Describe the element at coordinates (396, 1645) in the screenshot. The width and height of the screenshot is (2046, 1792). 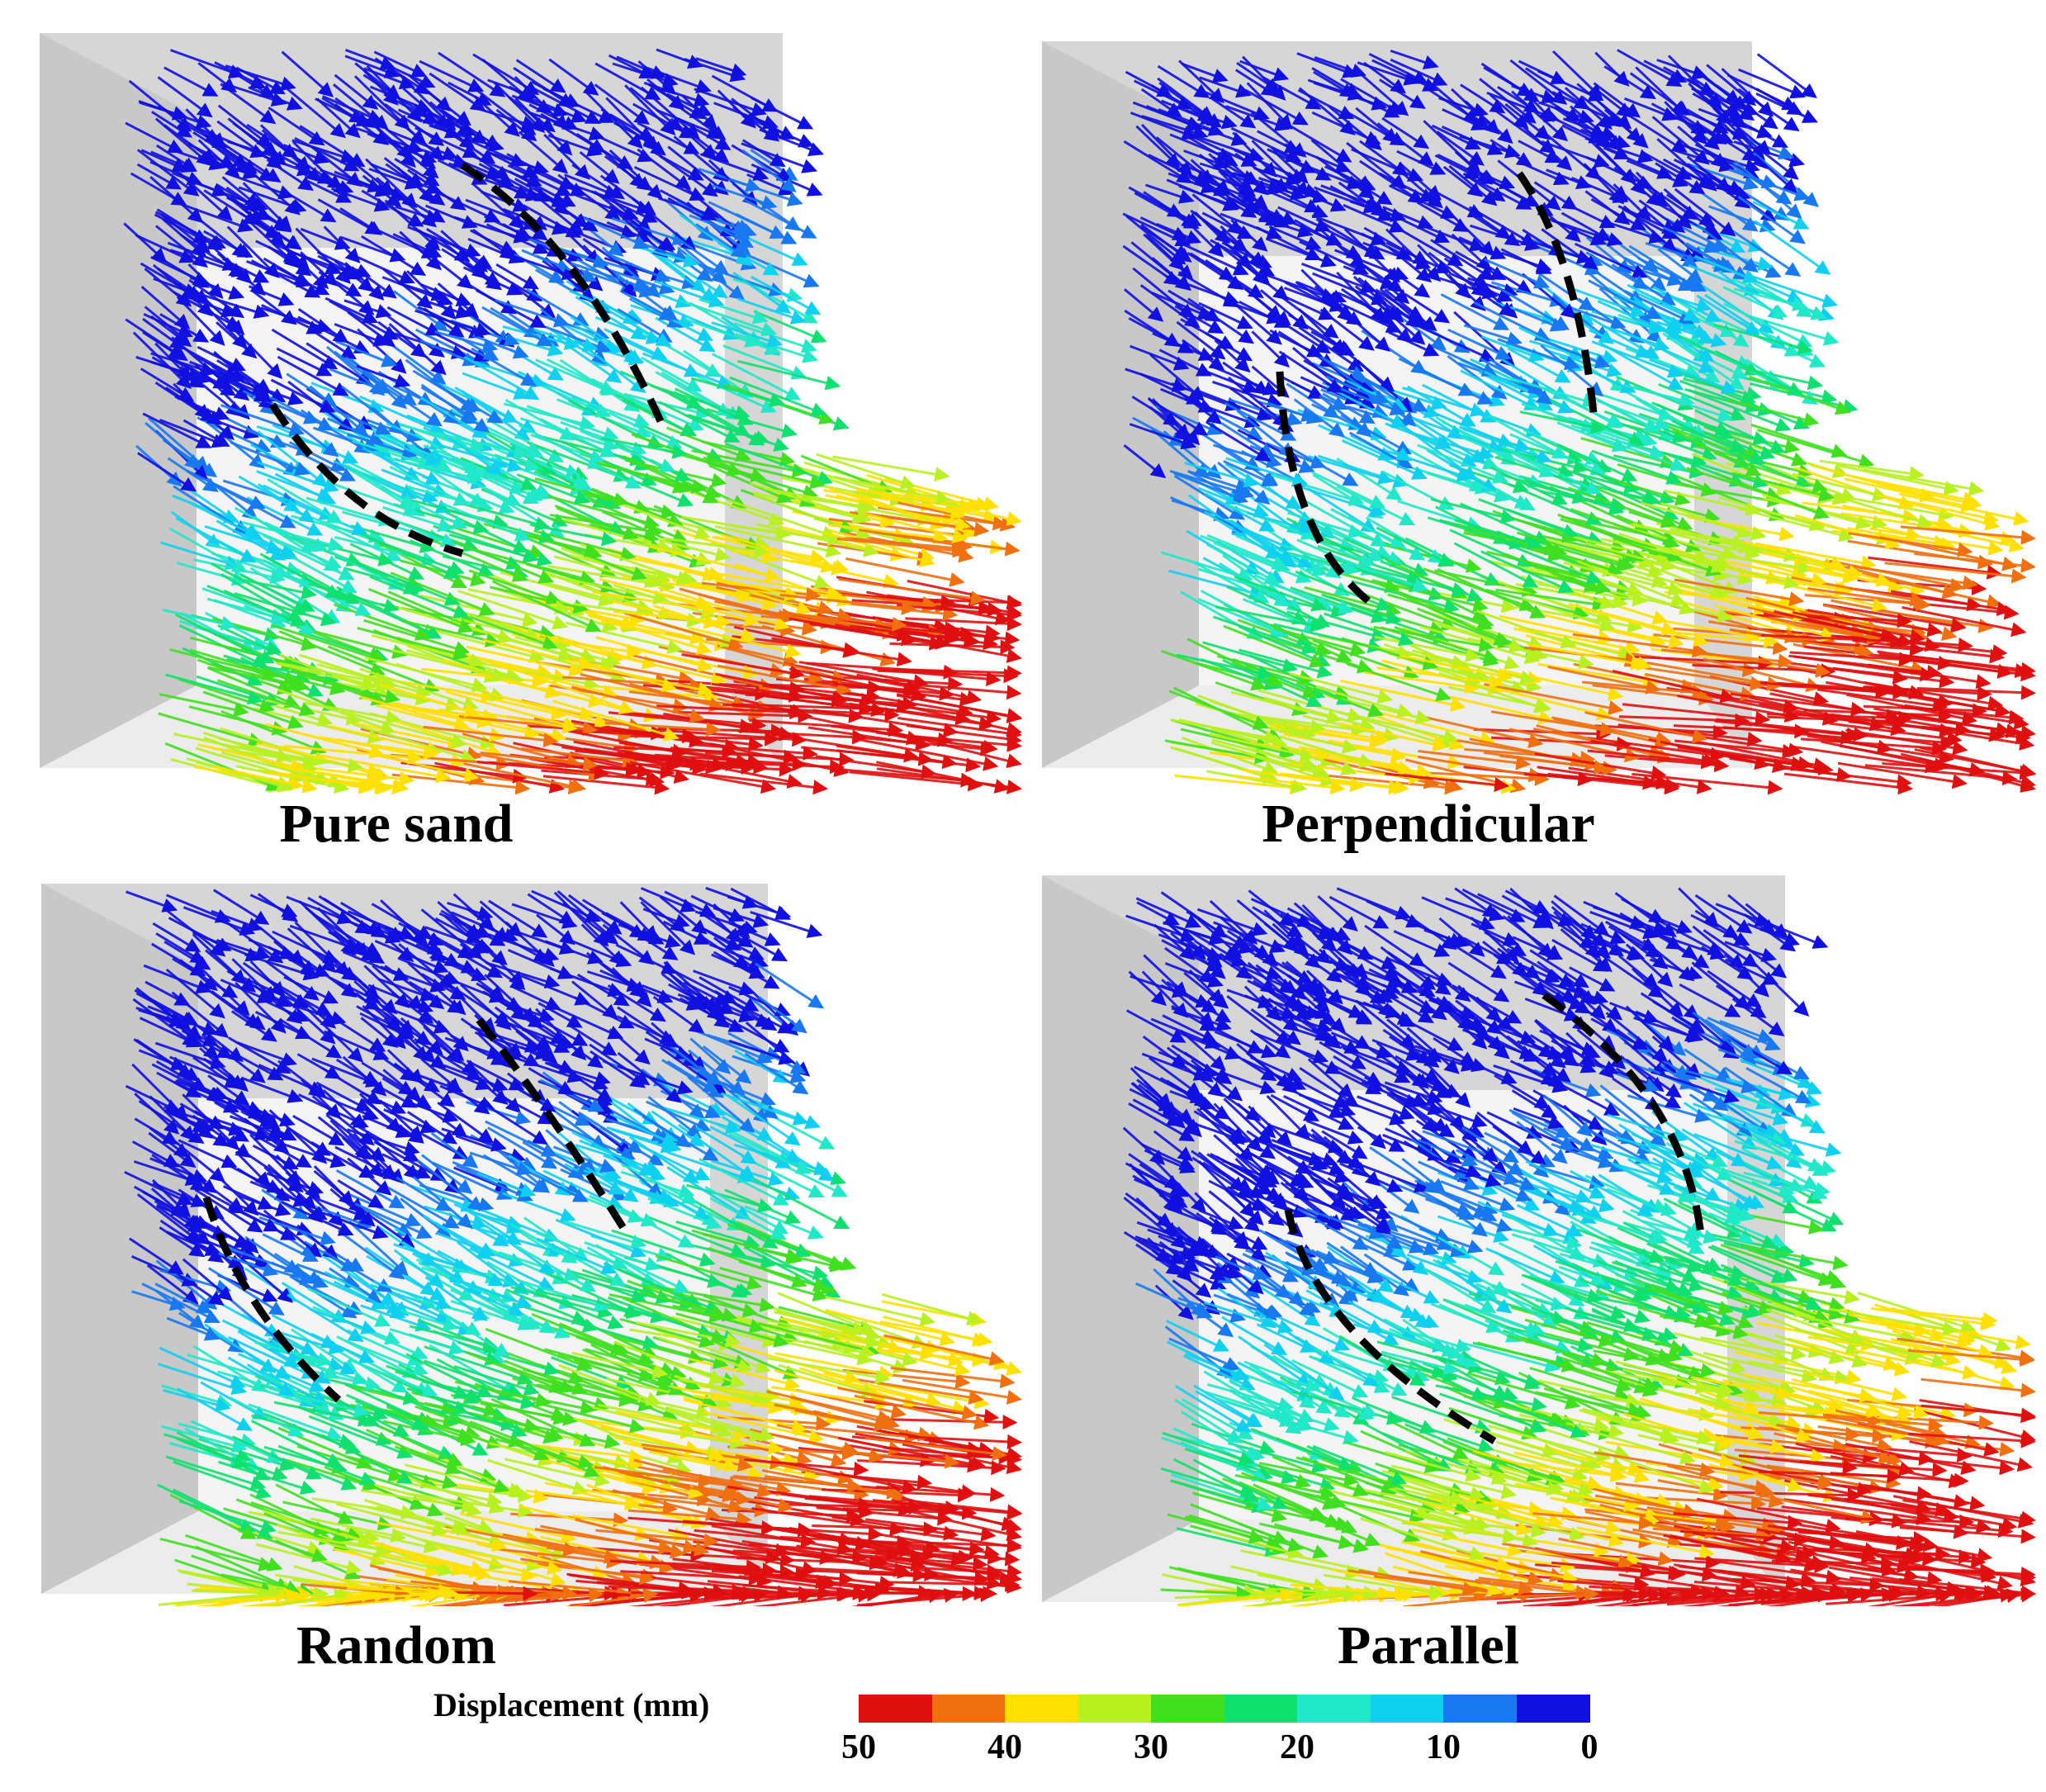
I see `caption-random: Random` at that location.